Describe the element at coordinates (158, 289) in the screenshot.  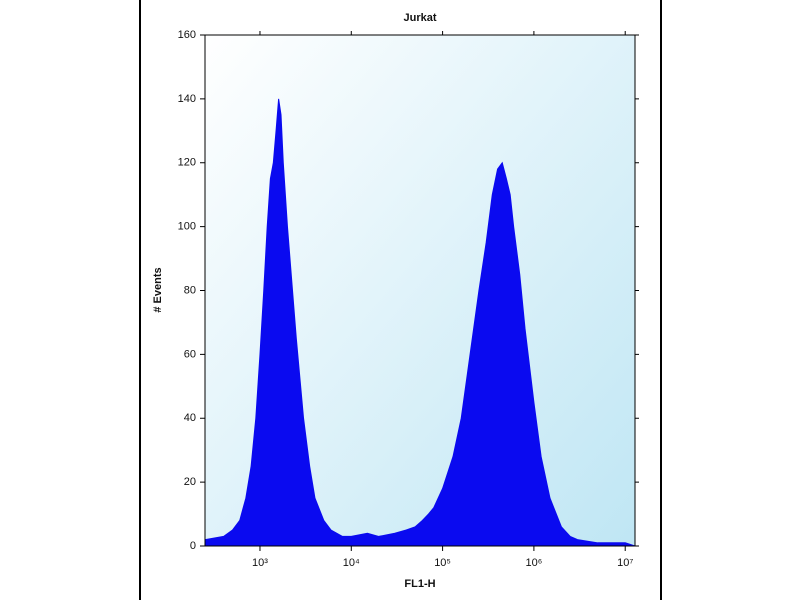
I see `y-axis-label: # Events` at that location.